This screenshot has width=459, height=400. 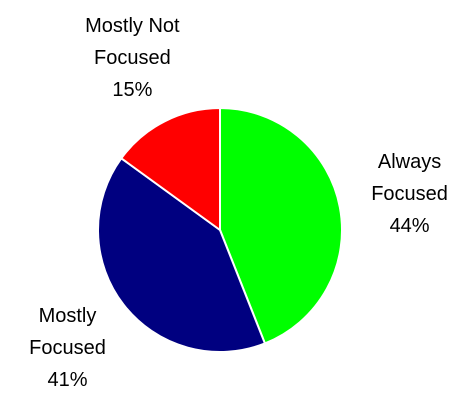 I want to click on pie-slice, so click(x=170, y=169).